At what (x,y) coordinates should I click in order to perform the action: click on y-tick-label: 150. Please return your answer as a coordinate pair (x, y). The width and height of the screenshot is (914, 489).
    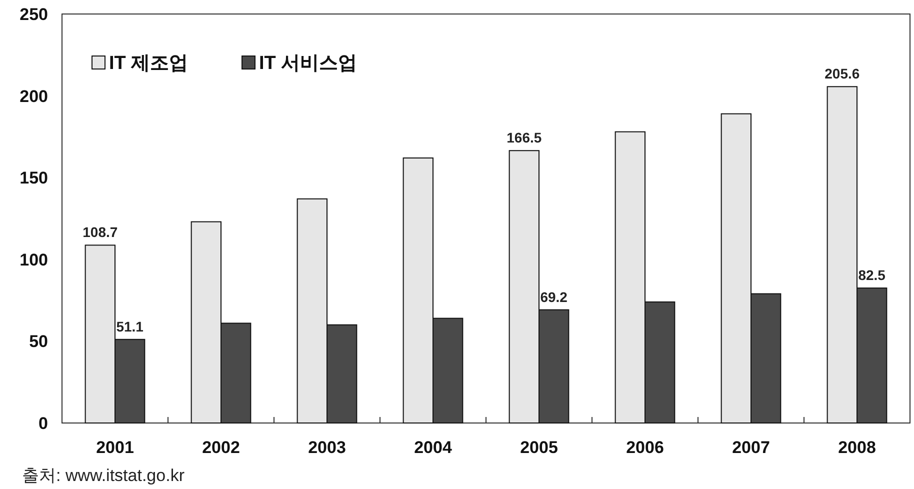
    Looking at the image, I should click on (34, 178).